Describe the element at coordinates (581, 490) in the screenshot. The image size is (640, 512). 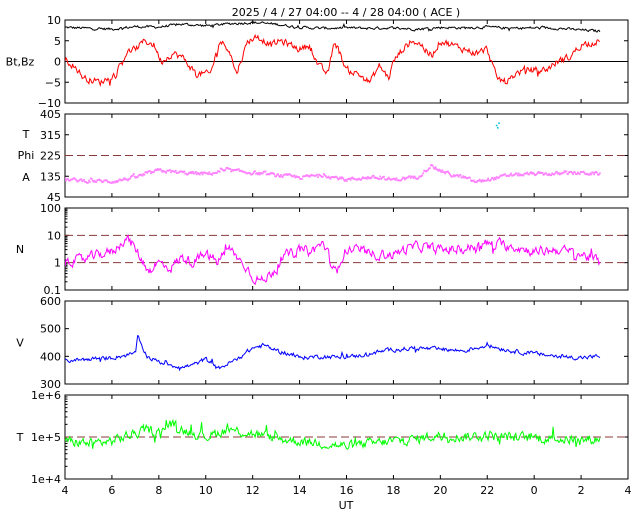
I see `x-tick-label: 2` at that location.